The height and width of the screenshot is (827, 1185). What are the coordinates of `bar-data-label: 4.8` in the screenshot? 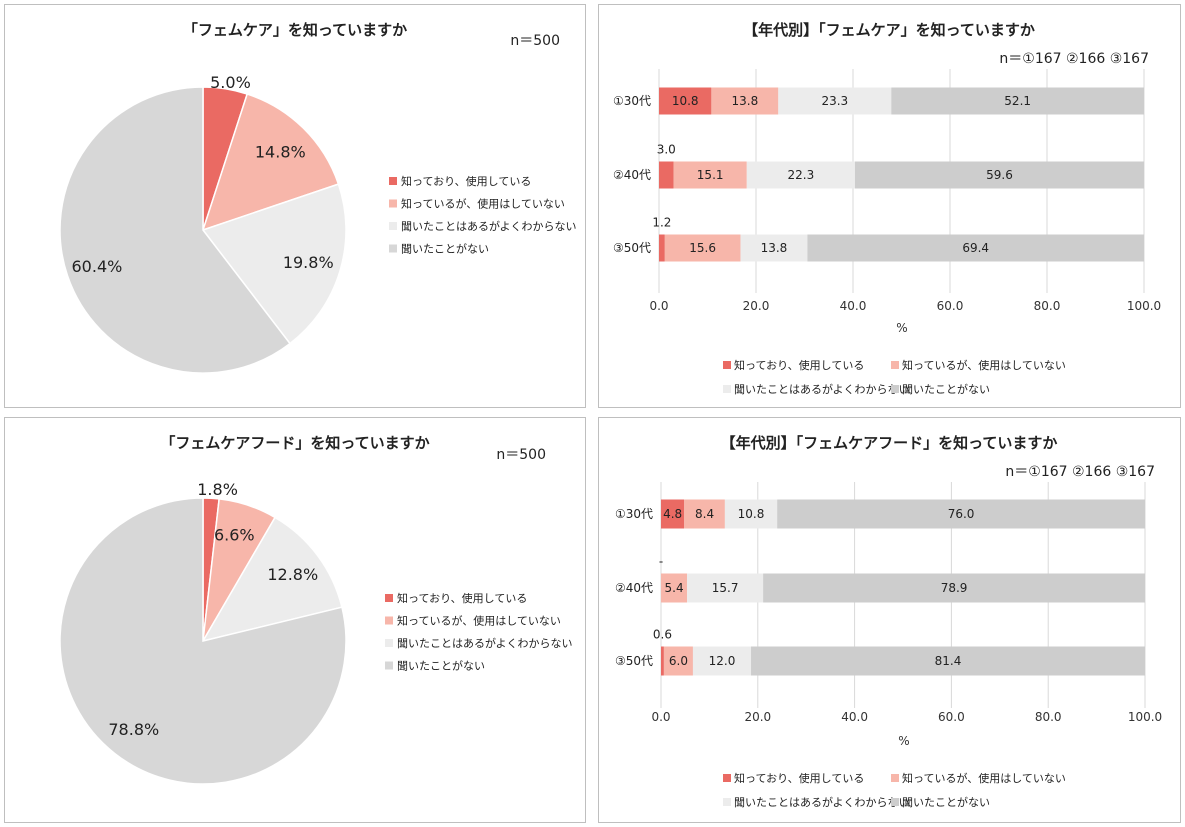 It's located at (672, 514).